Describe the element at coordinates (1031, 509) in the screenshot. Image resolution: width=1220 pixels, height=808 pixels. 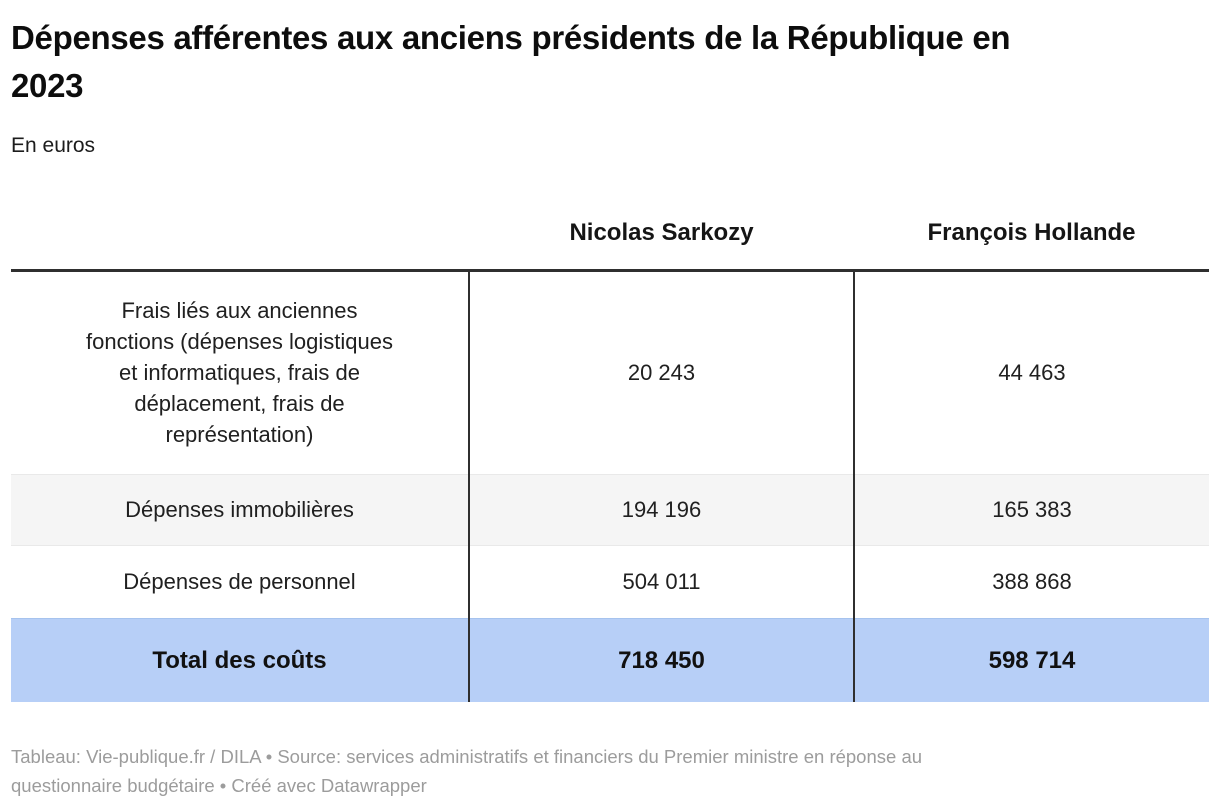
I see `cell-hollande: 165 383` at that location.